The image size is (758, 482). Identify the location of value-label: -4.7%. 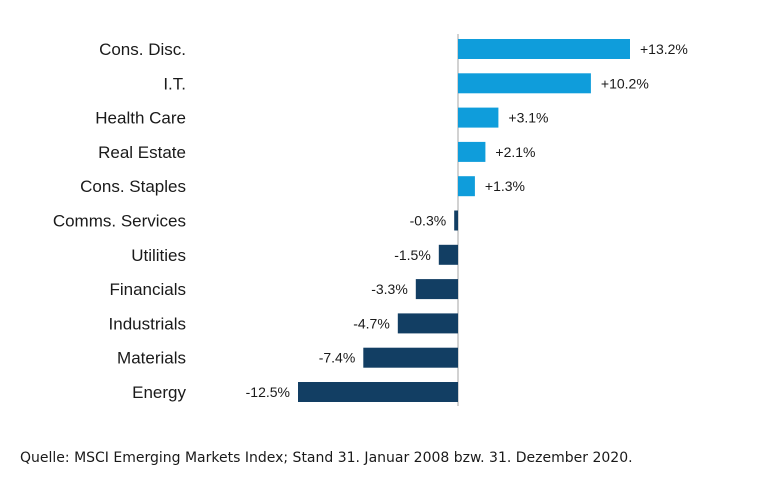
(371, 323).